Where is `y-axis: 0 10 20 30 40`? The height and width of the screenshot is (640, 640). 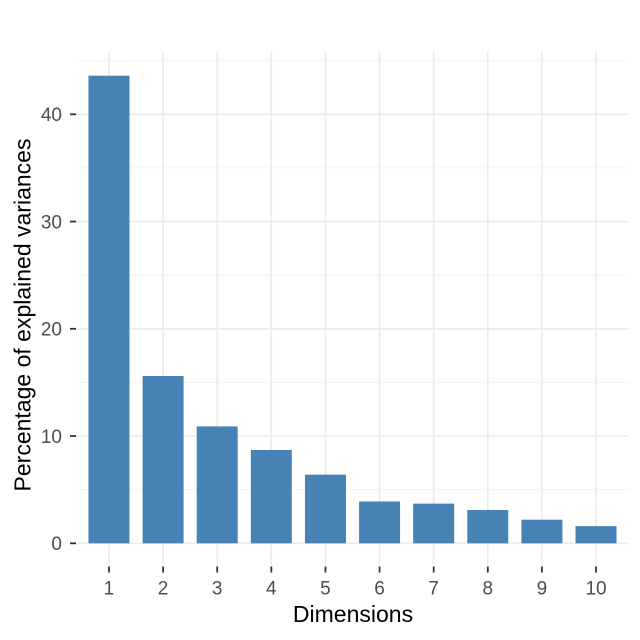
y-axis: 0 10 20 30 40 is located at coordinates (58, 330).